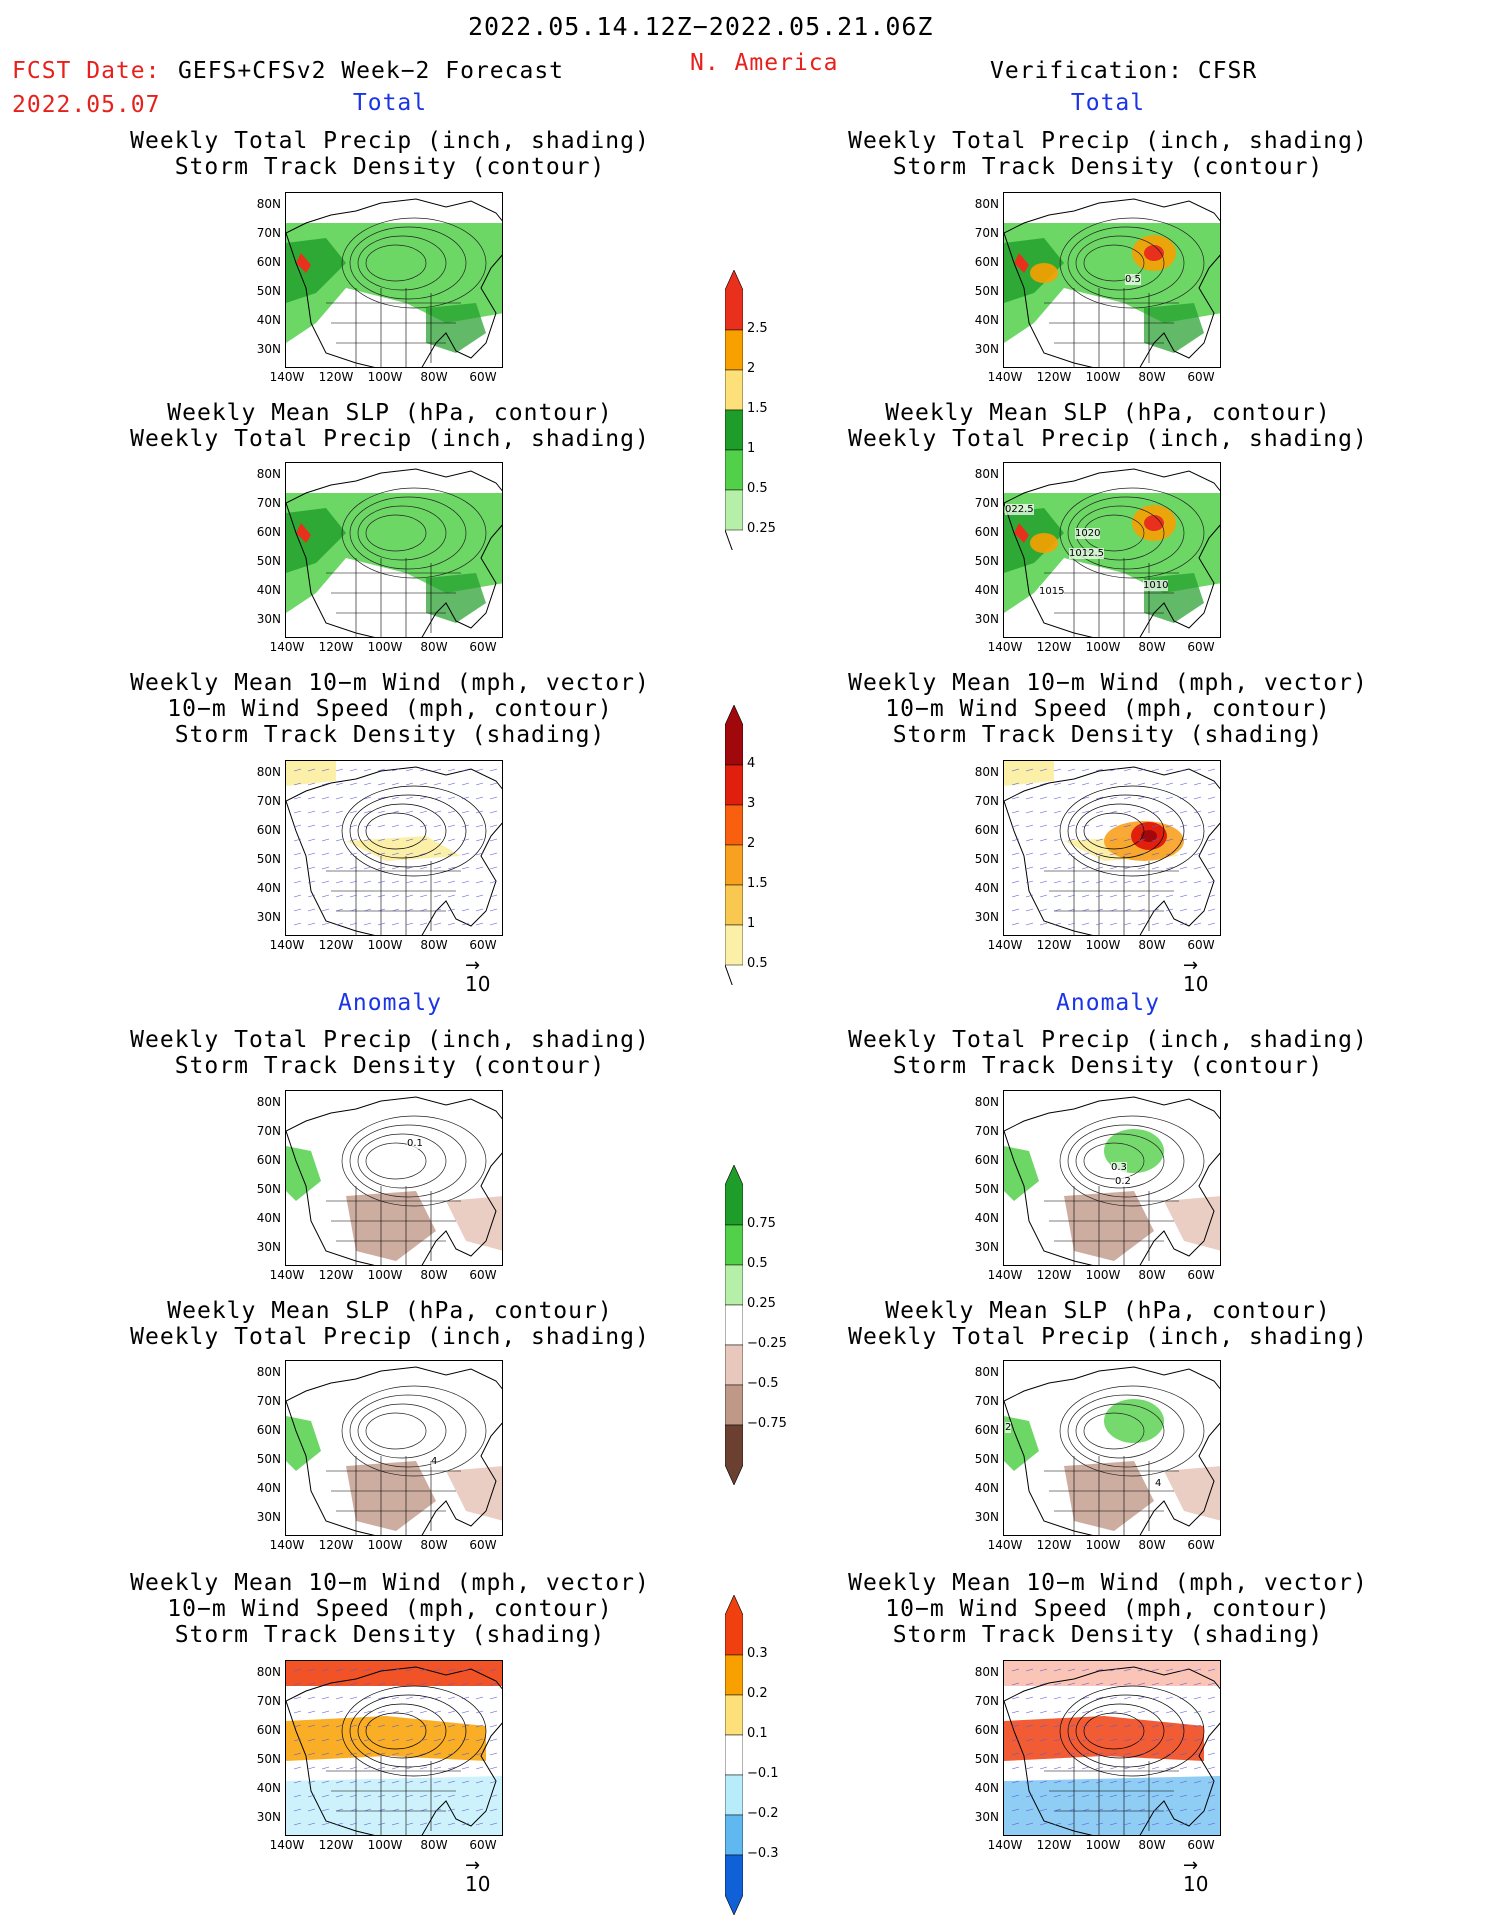 Image resolution: width=1487 pixels, height=1925 pixels. Describe the element at coordinates (268, 1788) in the screenshot. I see `lat-label-r5-fcst-4: 40N` at that location.